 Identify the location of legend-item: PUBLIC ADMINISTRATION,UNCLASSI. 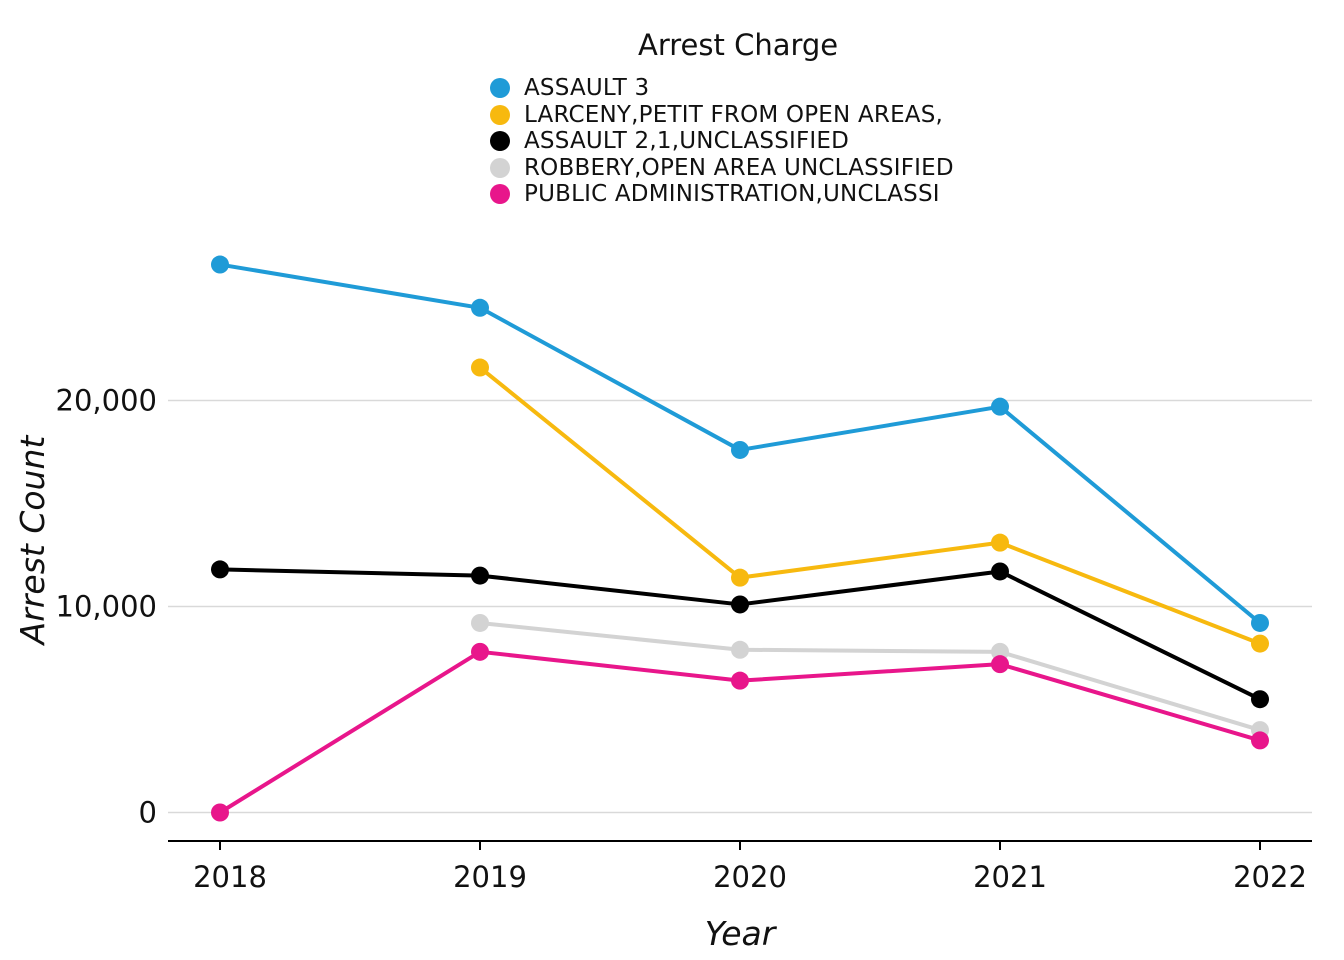
(714, 194).